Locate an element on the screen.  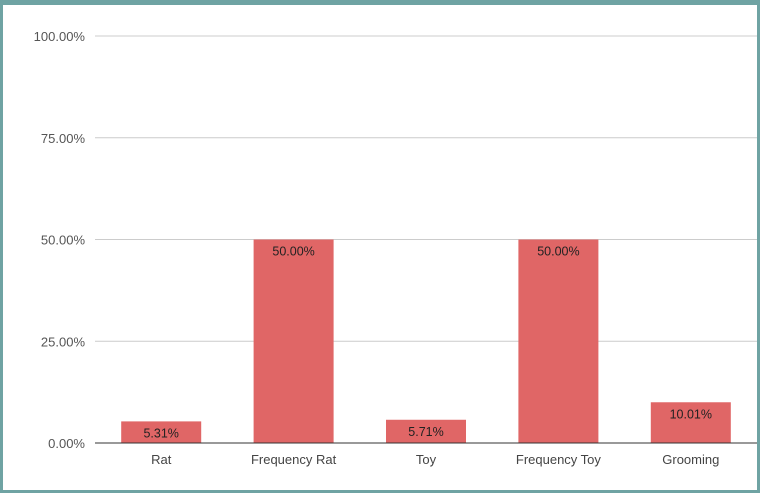
y-tick-label: 75.00% is located at coordinates (63, 138).